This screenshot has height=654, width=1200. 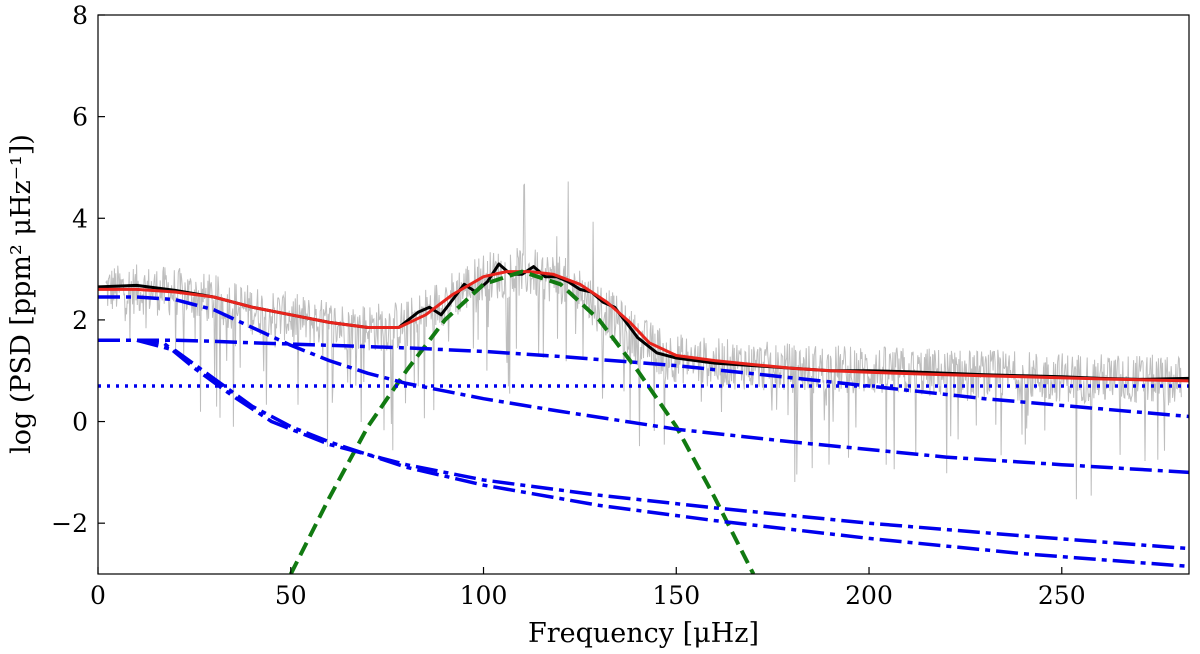 I want to click on x-tick-label: 150, so click(x=676, y=595).